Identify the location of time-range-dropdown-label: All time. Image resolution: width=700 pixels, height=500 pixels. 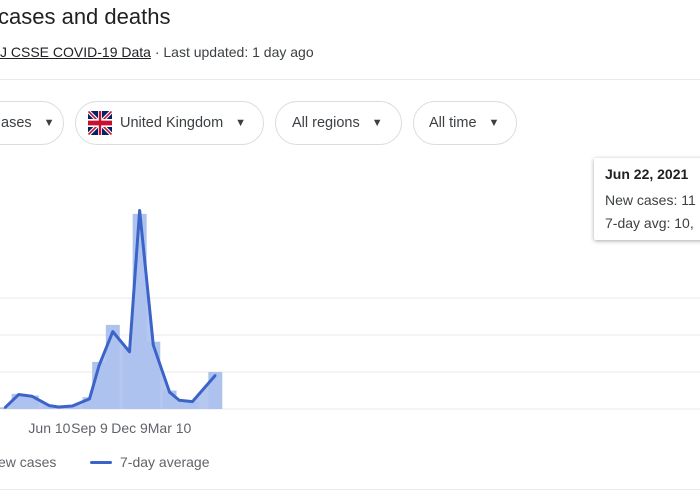
(453, 123).